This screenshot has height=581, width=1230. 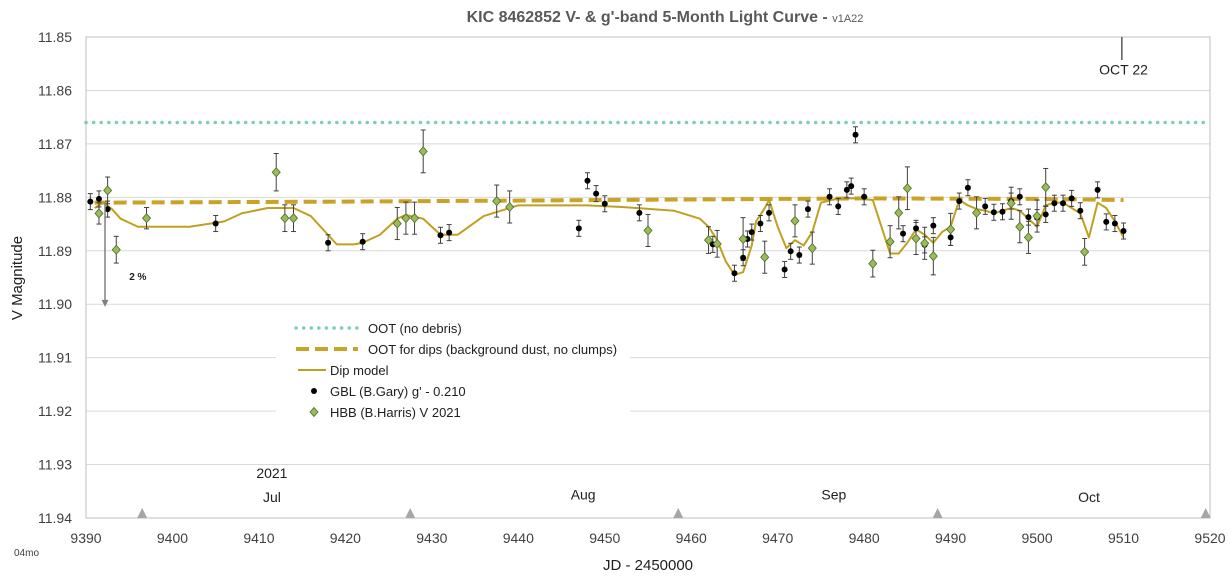 What do you see at coordinates (26, 553) in the screenshot?
I see `corner-label: 04mo` at bounding box center [26, 553].